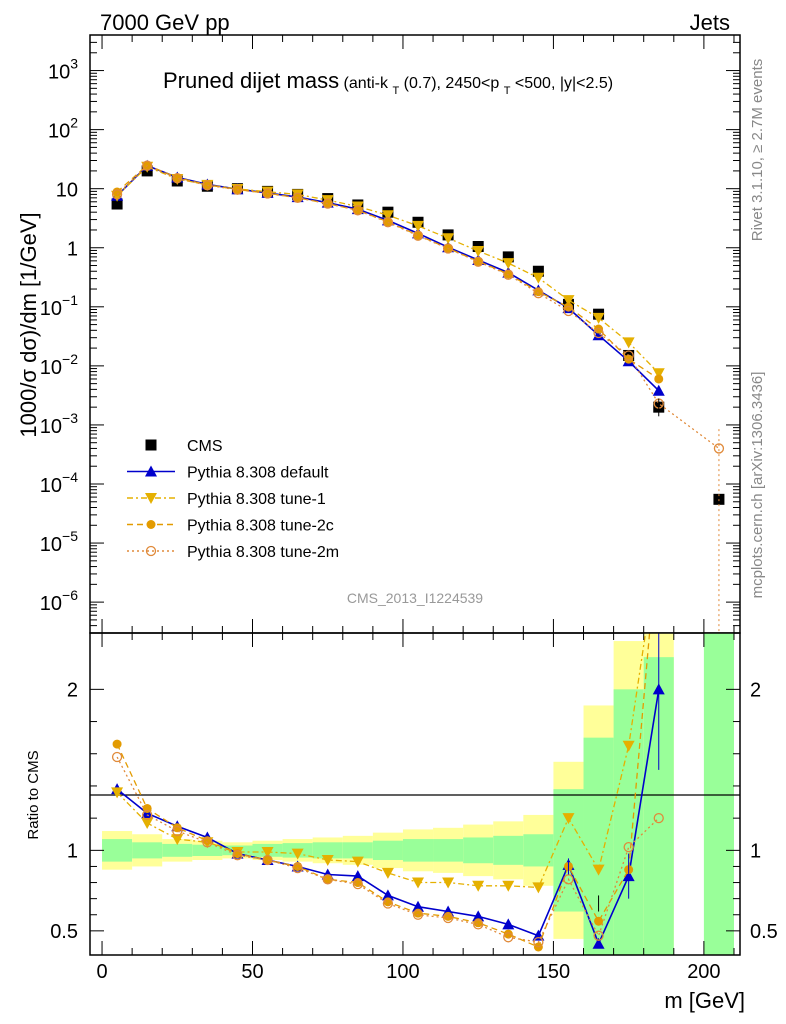 The image size is (786, 1024). Describe the element at coordinates (387, 849) in the screenshot. I see `ratio-series-pythia-8-308-tune-2m` at that location.